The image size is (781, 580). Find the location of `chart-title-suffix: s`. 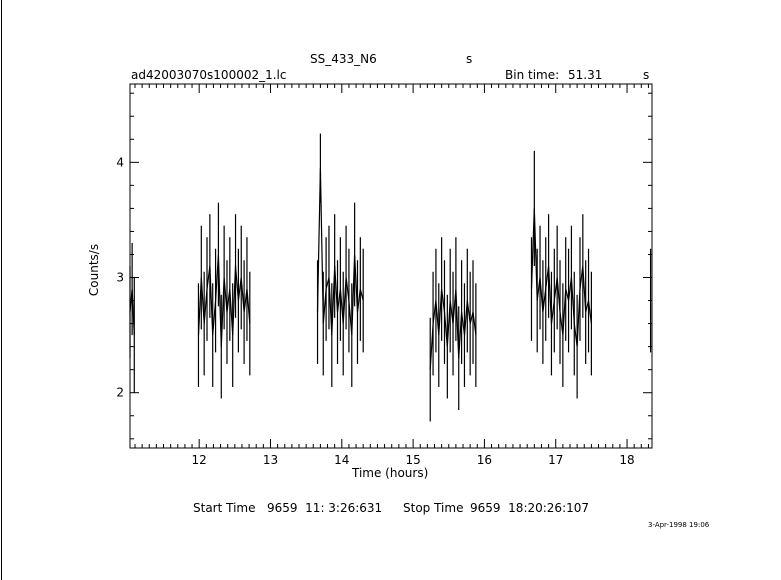

chart-title-suffix: s is located at coordinates (469, 59).